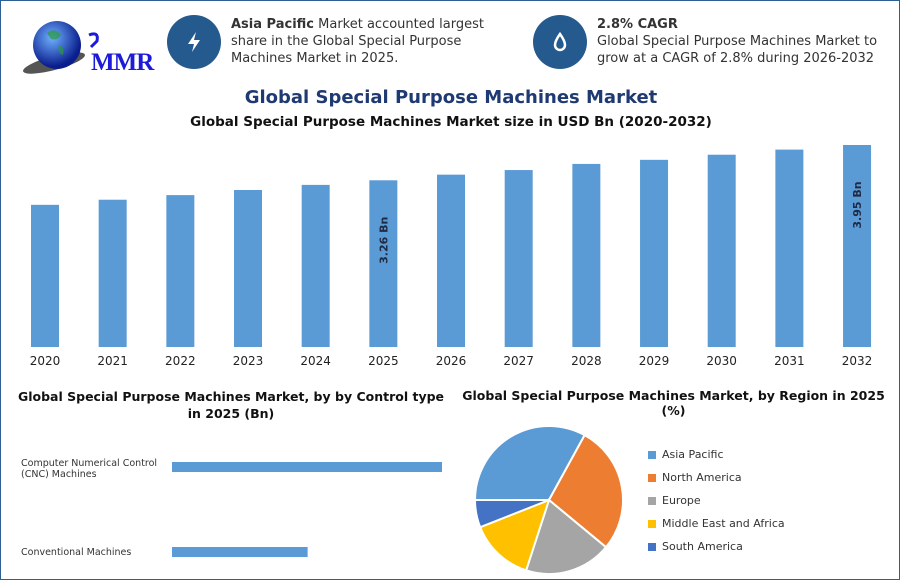 Image resolution: width=900 pixels, height=580 pixels. What do you see at coordinates (511, 514) in the screenshot?
I see `pie-slice-south-america` at bounding box center [511, 514].